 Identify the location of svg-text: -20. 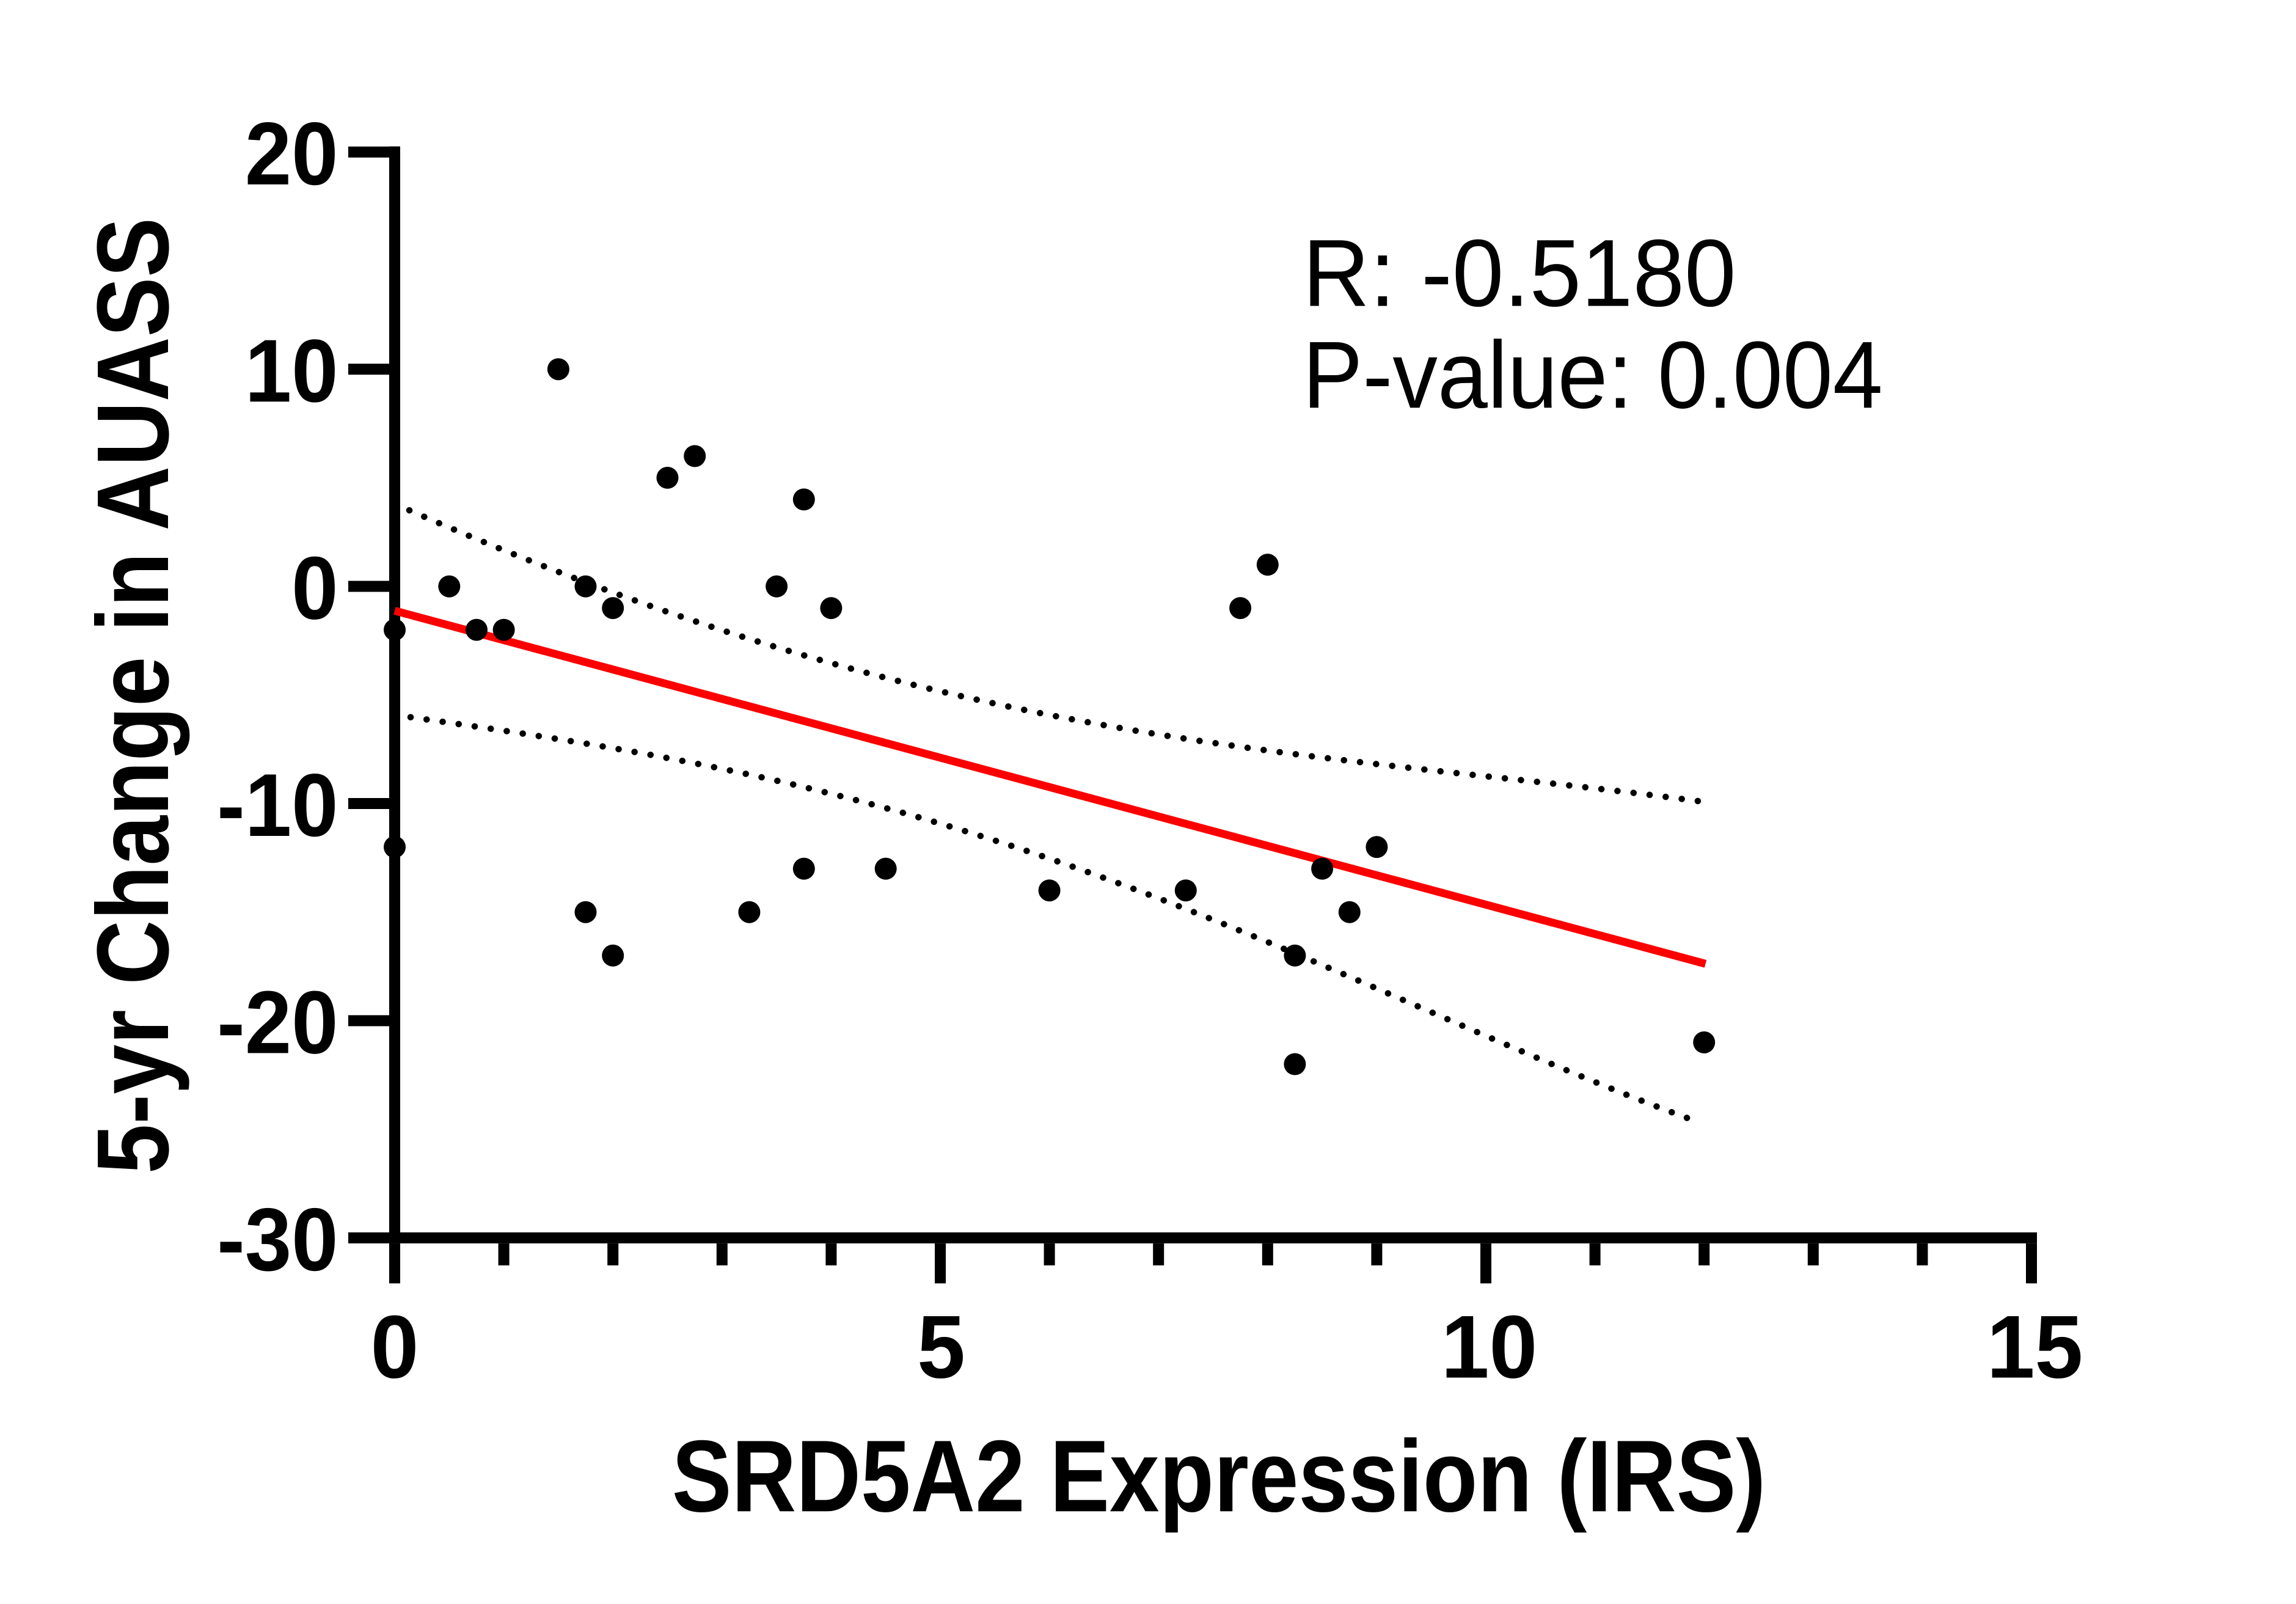
(277, 1023).